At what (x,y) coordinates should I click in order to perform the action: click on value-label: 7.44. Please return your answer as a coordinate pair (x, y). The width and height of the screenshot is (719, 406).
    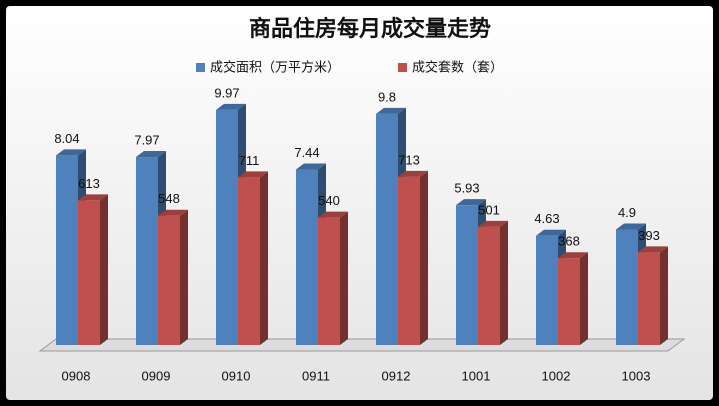
    Looking at the image, I should click on (306, 152).